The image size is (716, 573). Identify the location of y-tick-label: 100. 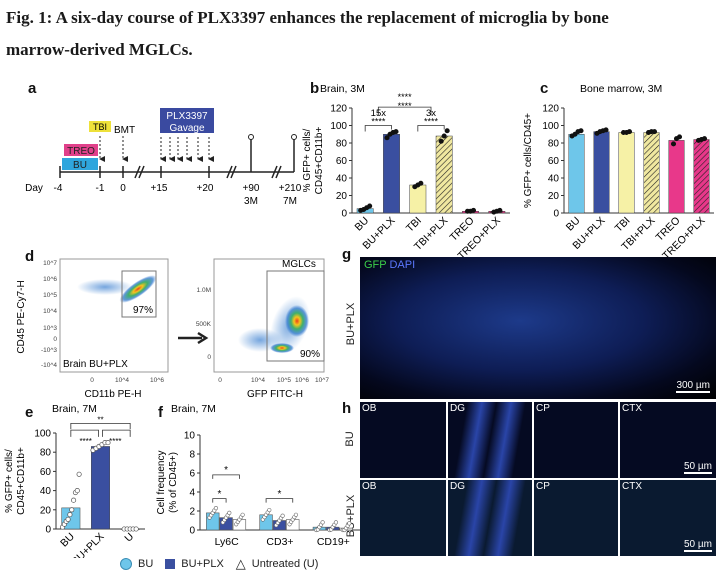
(550, 126).